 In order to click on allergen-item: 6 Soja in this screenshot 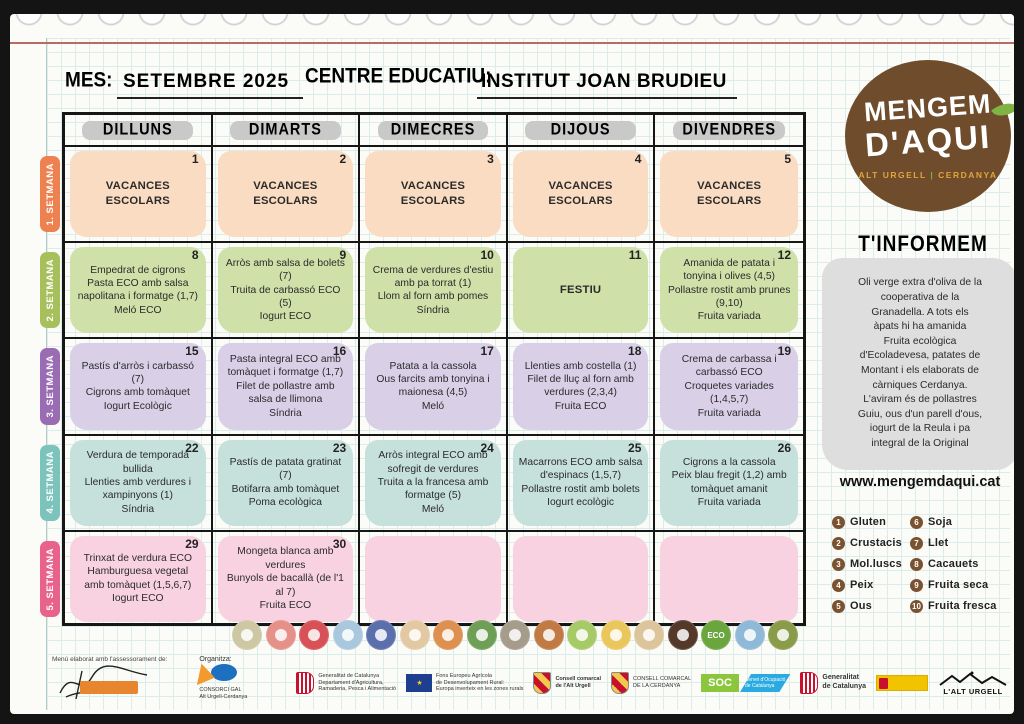, I will do `click(962, 522)`.